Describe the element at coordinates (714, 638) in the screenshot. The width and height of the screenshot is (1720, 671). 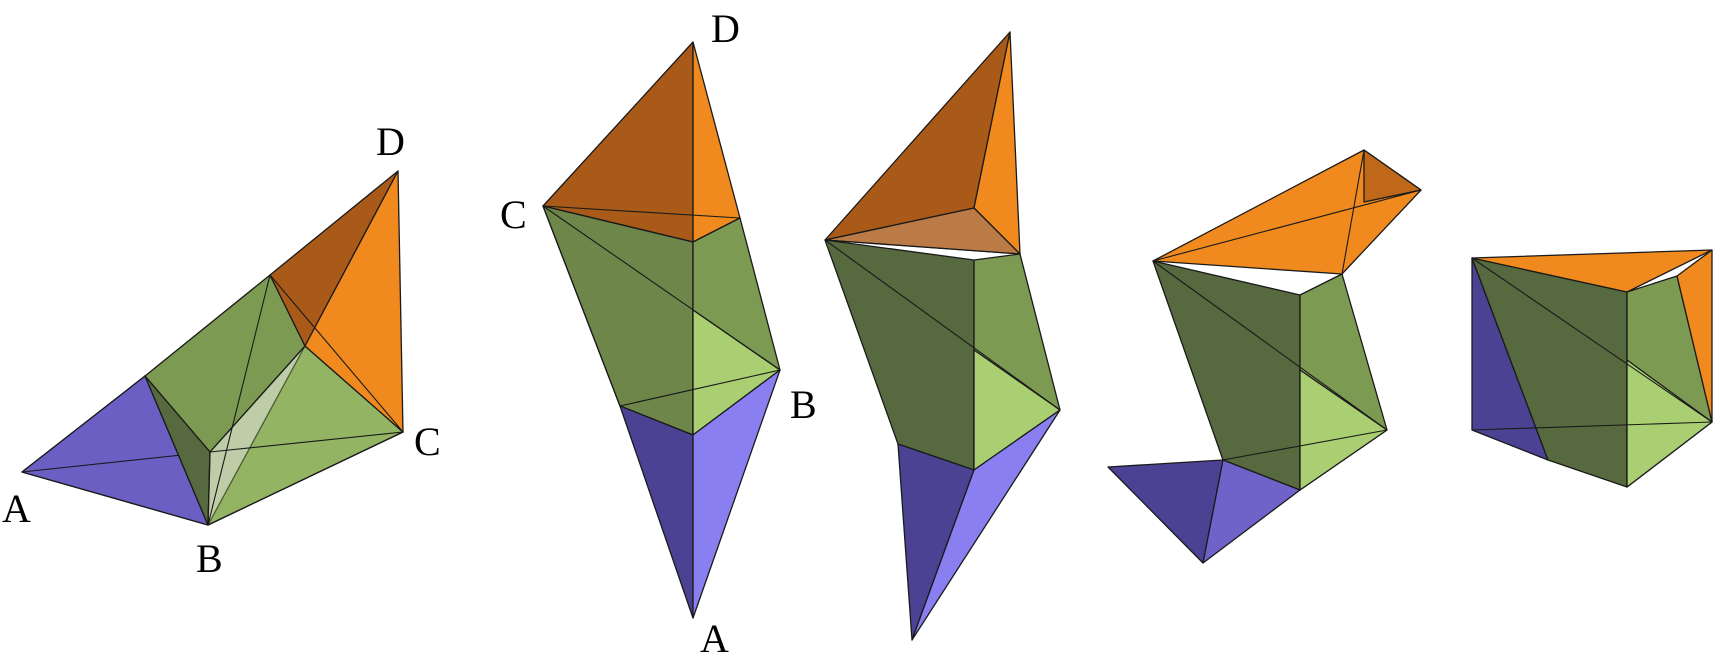
I see `fig2-label-A: A` at that location.